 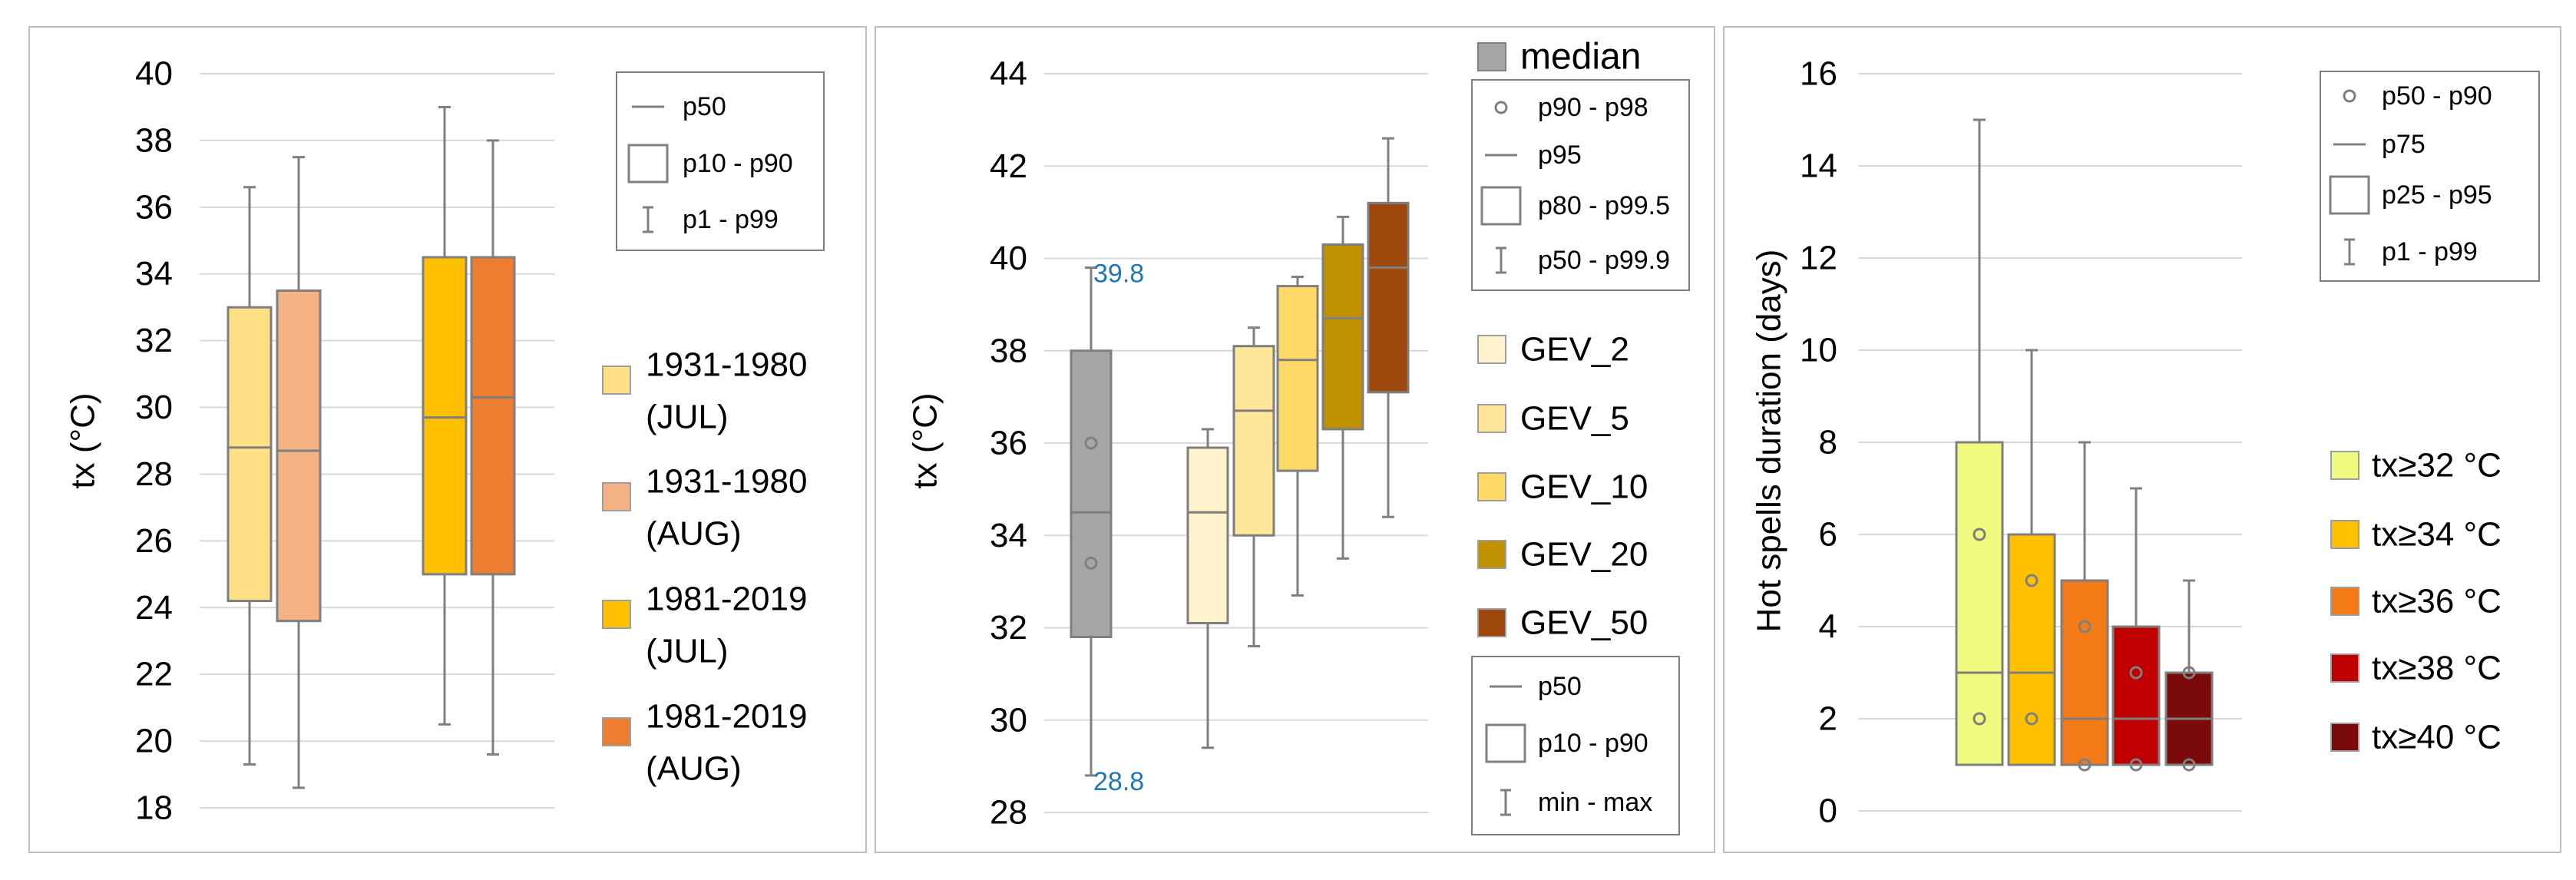 I want to click on y-tick-label: 32, so click(x=1008, y=628).